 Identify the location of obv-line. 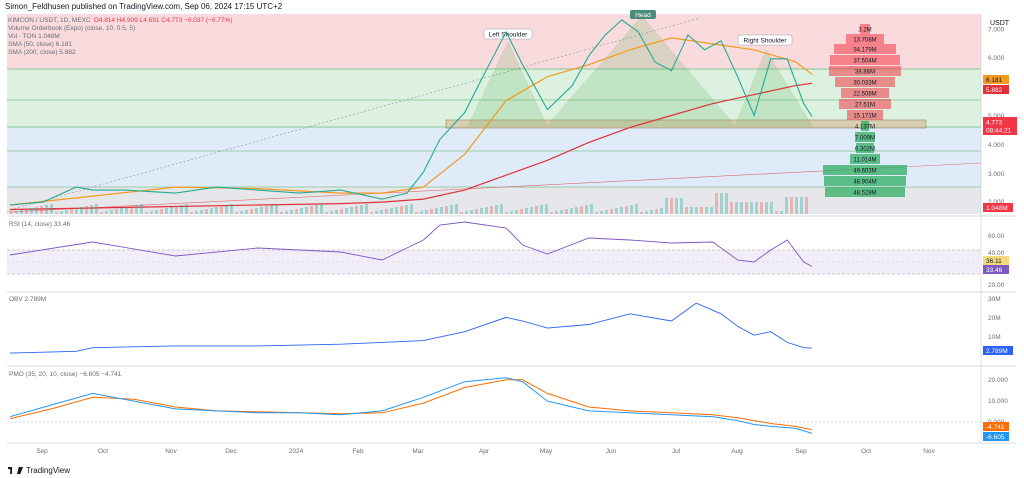
(411, 328).